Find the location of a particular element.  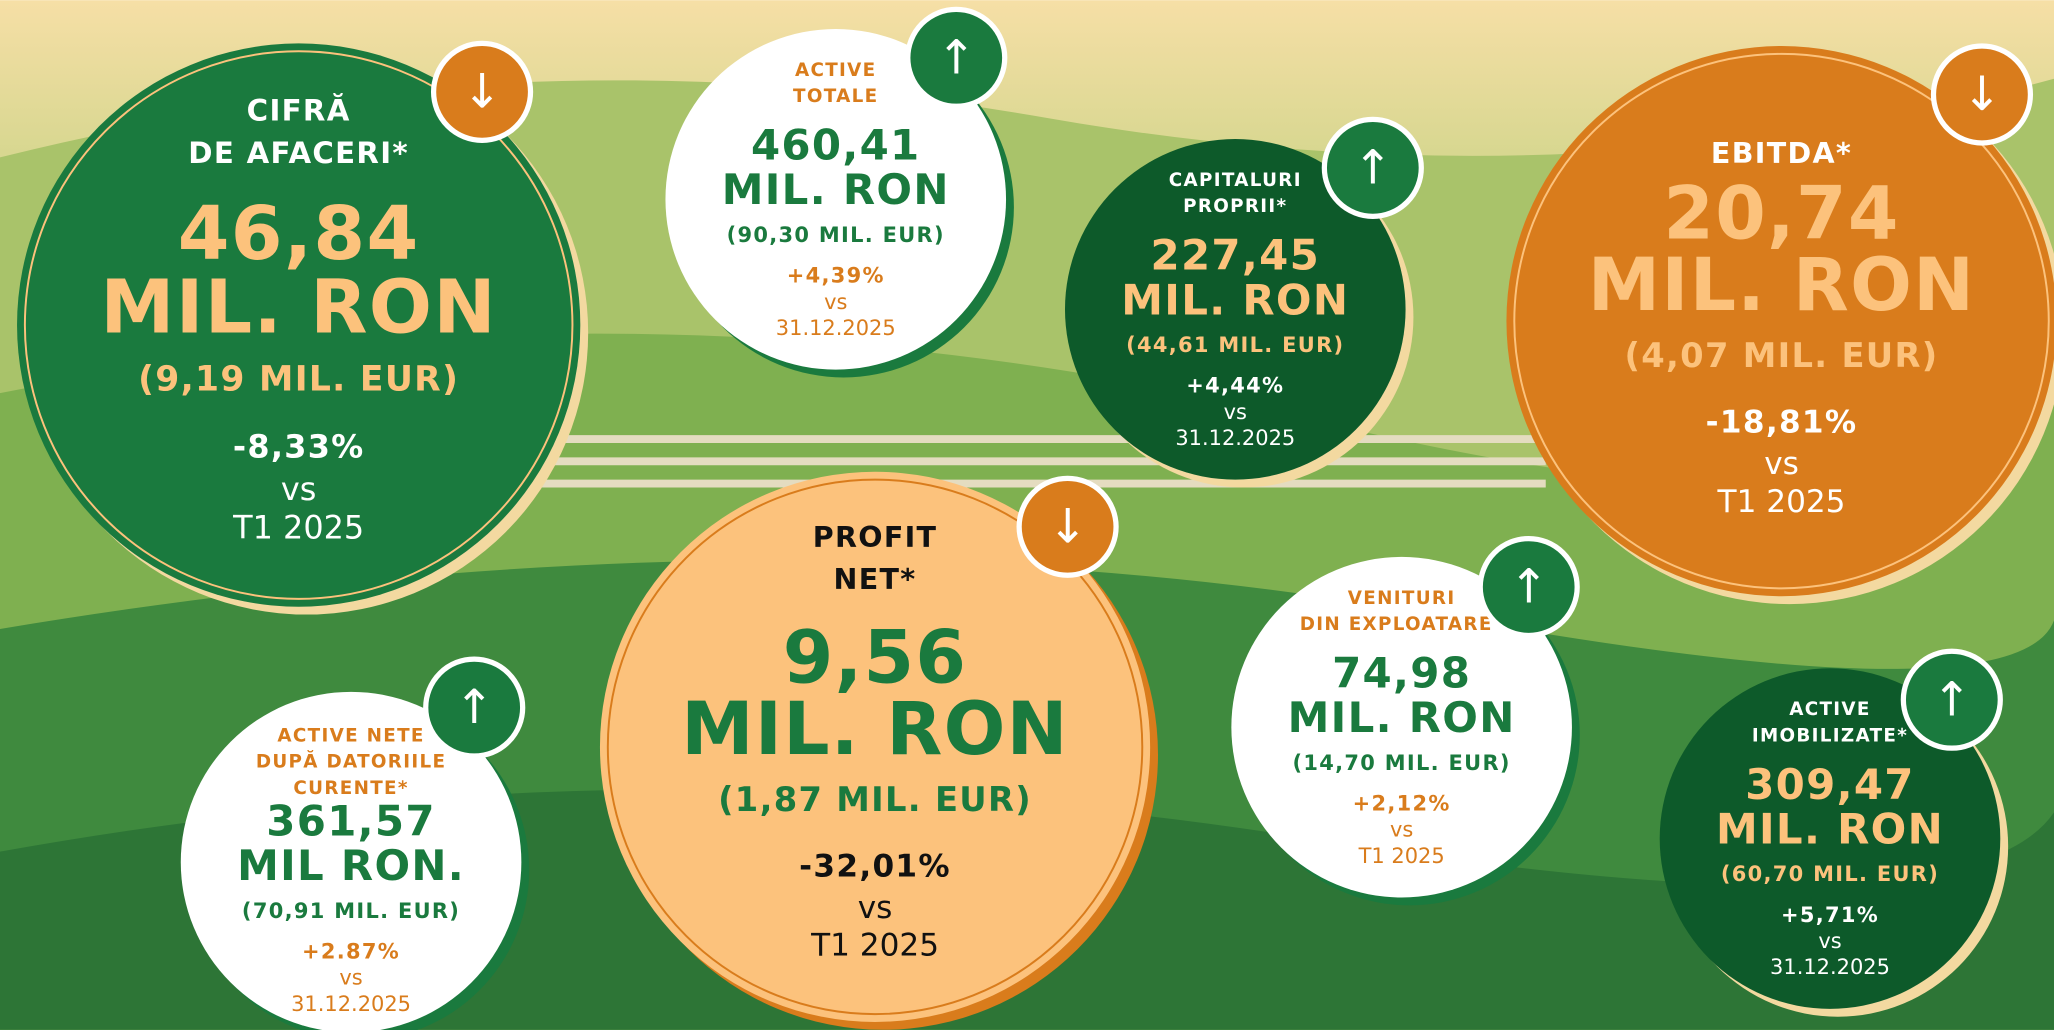

card-eur: (14,70 MIL. EUR) is located at coordinates (1402, 763).